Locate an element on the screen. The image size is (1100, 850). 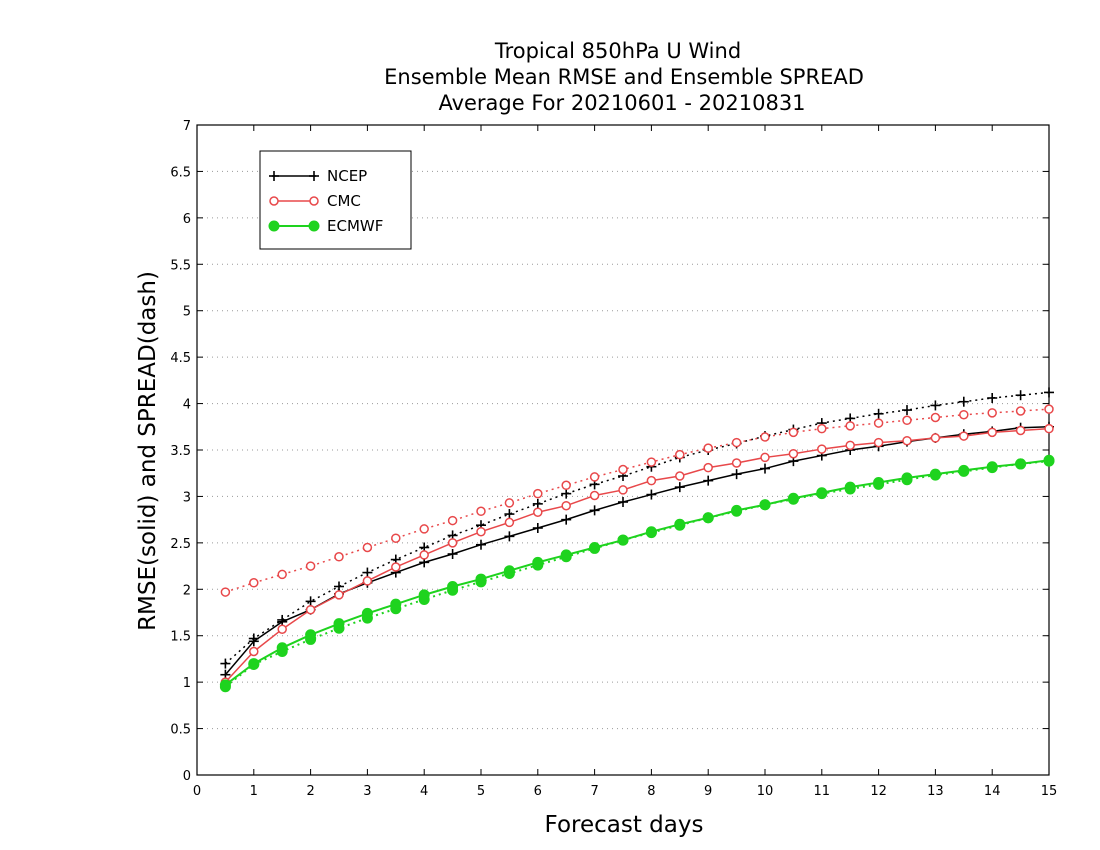
legend-label: NCEP is located at coordinates (347, 176).